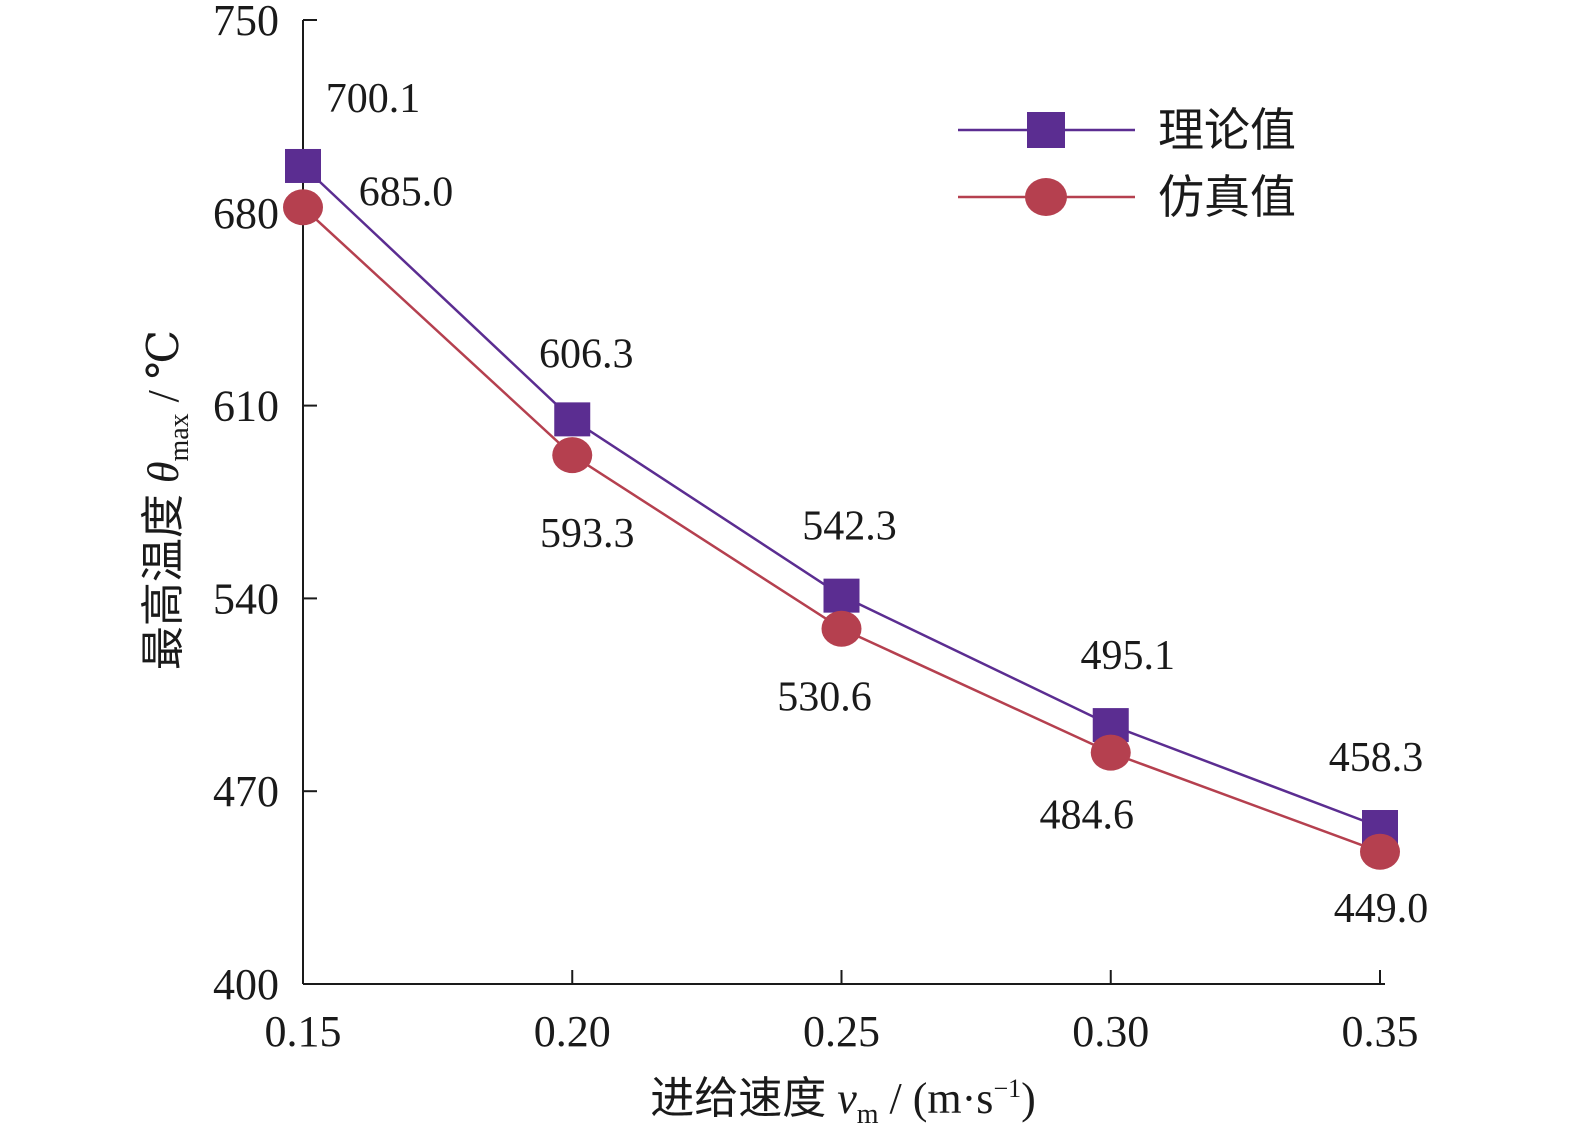  I want to click on x-tick-label: 0.25, so click(841, 1031).